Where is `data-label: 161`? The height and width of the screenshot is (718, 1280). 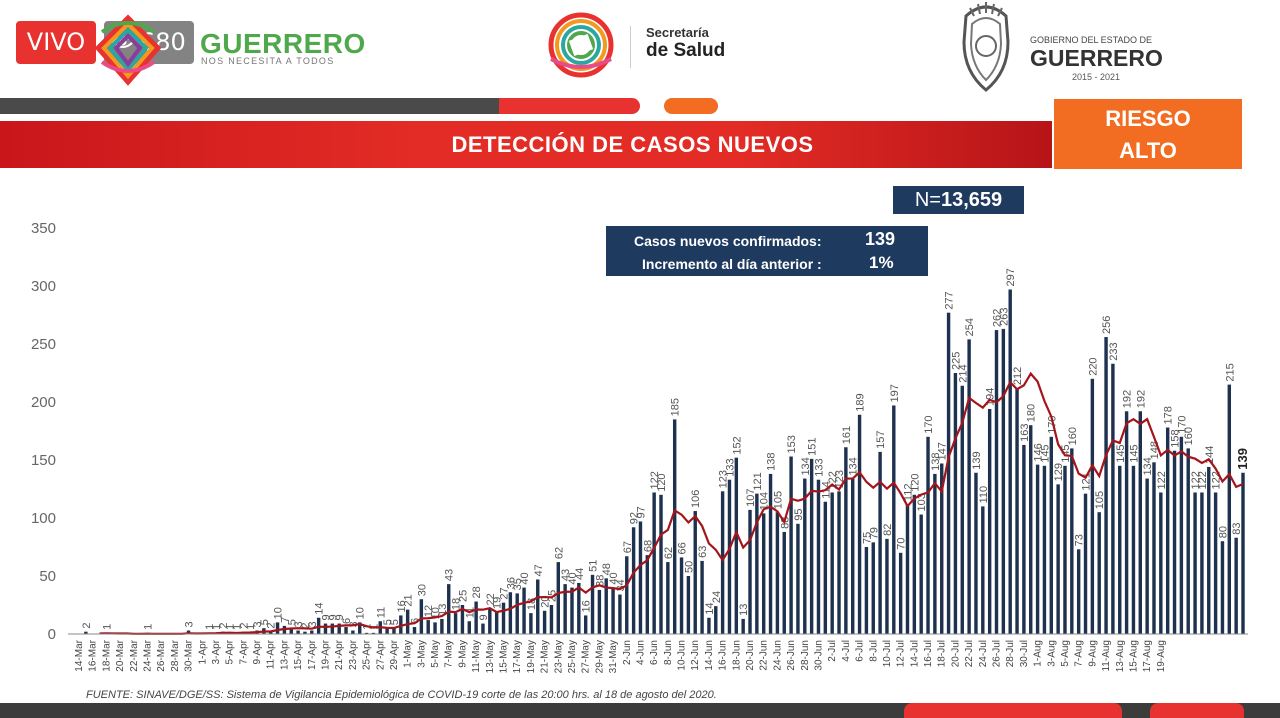
data-label: 161 is located at coordinates (847, 435).